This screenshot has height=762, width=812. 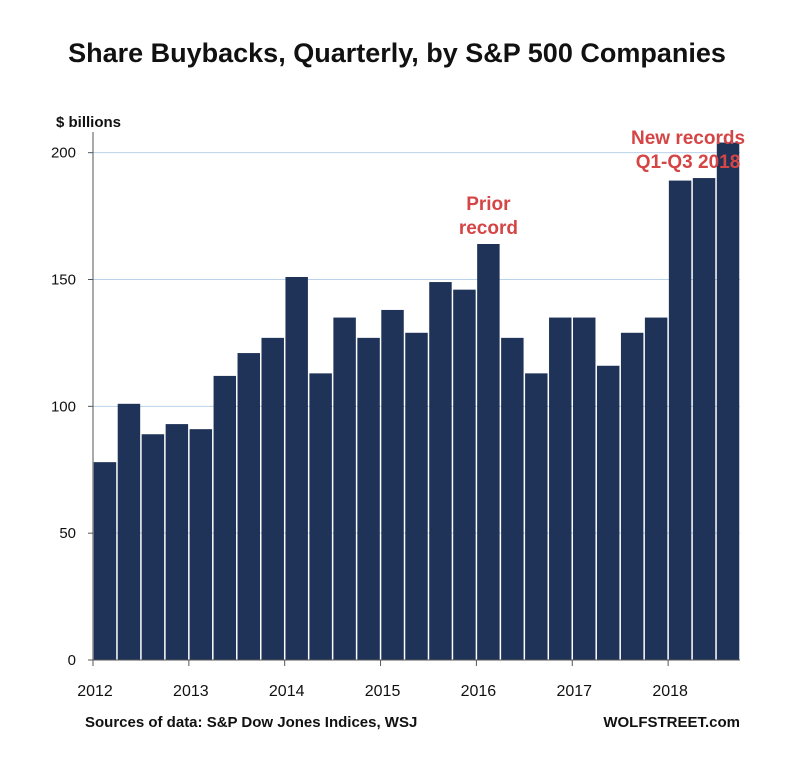 I want to click on y-tick-label: 50, so click(x=67, y=533).